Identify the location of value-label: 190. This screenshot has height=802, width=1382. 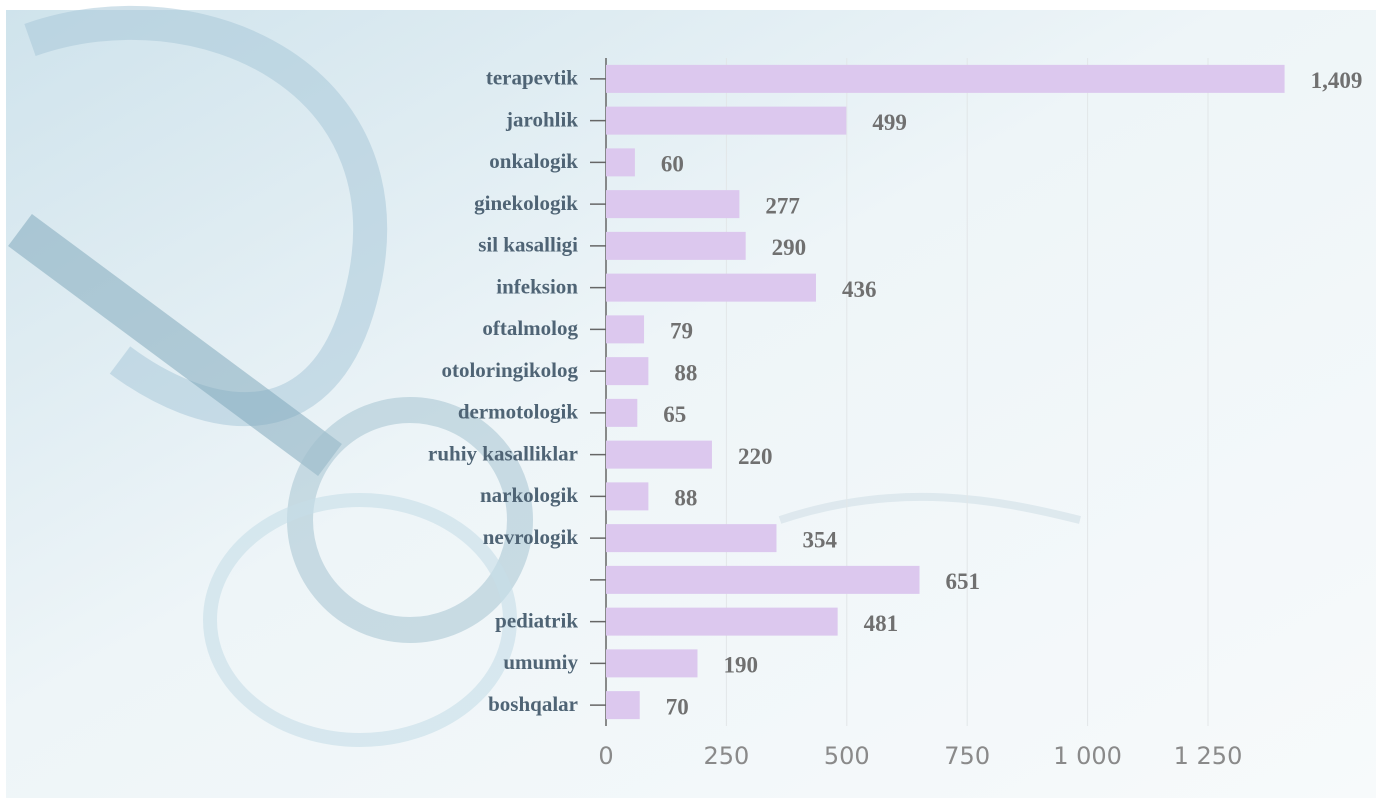
(741, 665).